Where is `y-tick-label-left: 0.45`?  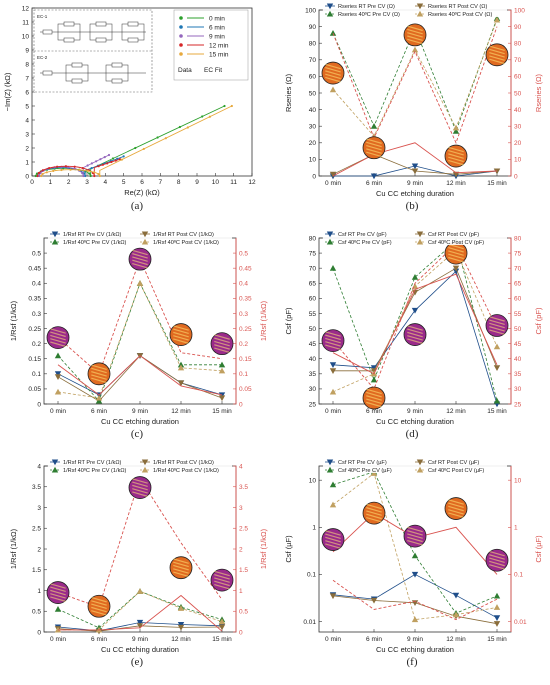 y-tick-label-left: 0.45 is located at coordinates (34, 268).